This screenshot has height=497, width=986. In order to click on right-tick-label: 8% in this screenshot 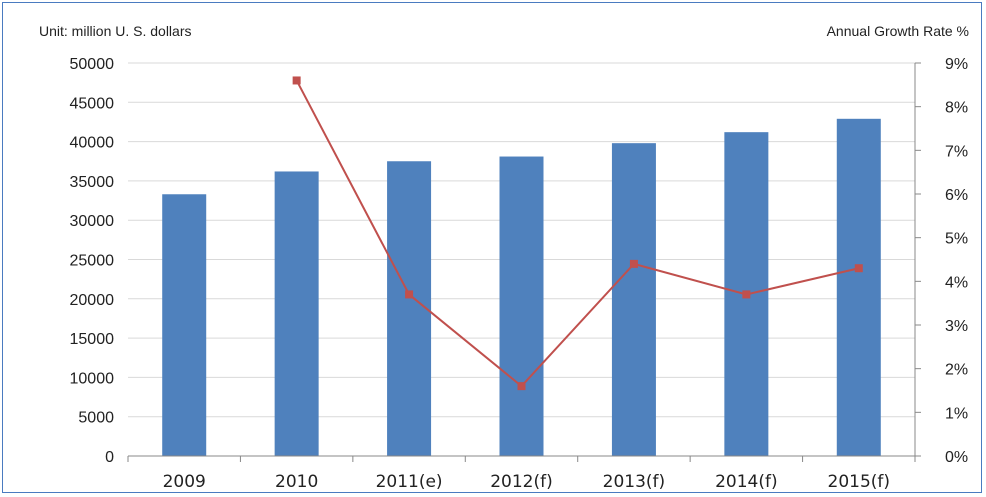, I will do `click(956, 108)`.